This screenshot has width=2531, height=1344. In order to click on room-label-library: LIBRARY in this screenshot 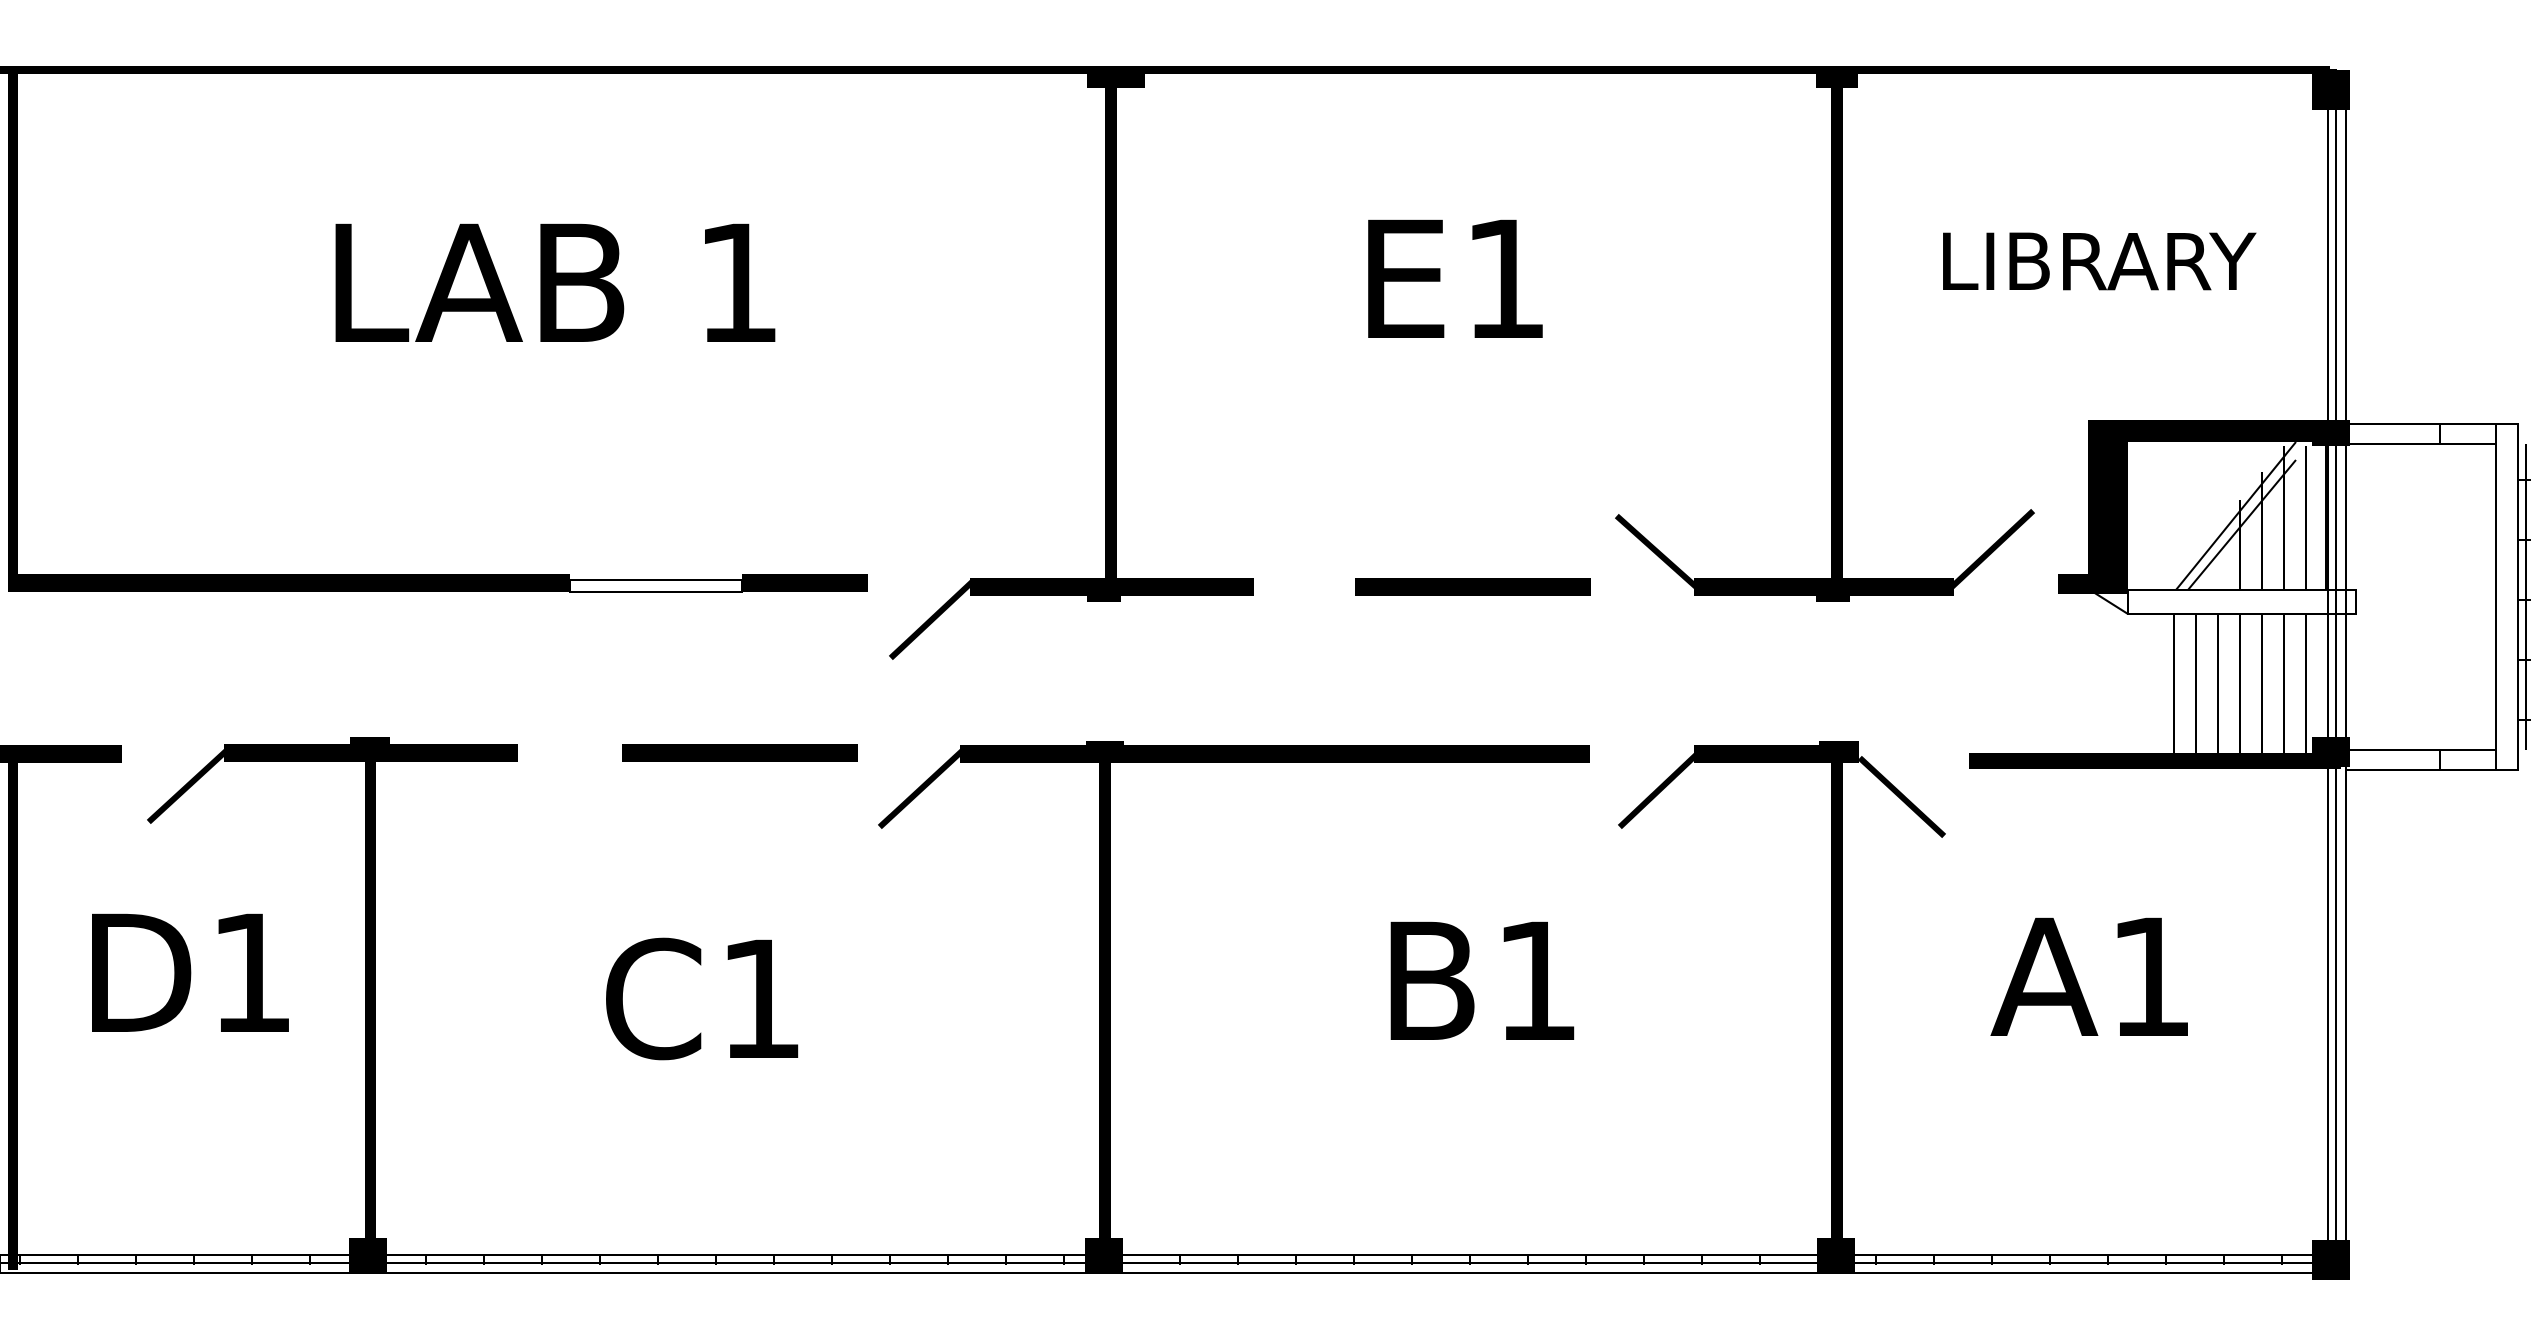, I will do `click(2096, 264)`.